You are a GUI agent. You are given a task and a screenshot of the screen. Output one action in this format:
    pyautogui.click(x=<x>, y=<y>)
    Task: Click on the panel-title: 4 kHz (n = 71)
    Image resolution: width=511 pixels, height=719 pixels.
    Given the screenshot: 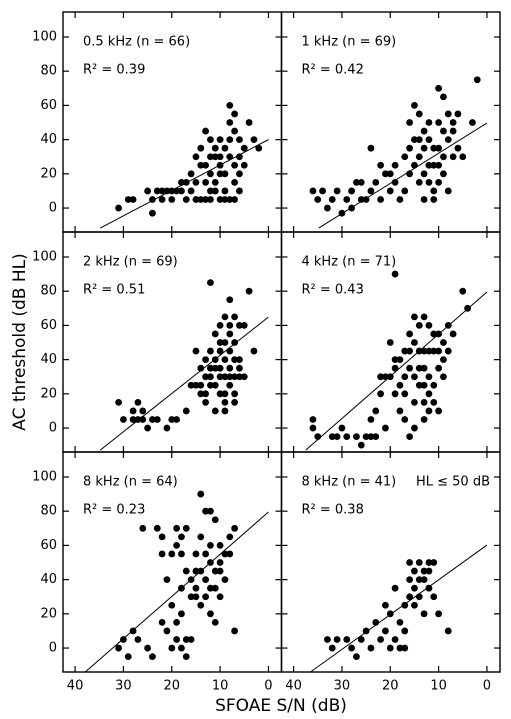 What is the action you would take?
    pyautogui.click(x=349, y=262)
    